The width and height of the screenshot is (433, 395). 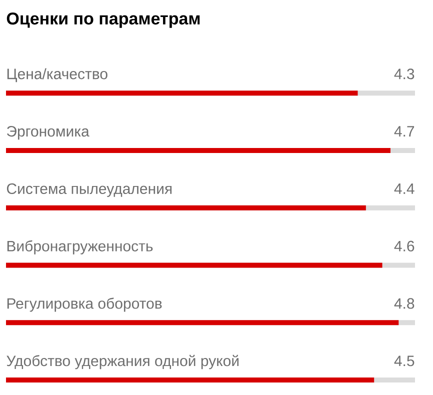 What do you see at coordinates (404, 189) in the screenshot?
I see `data-label: 4.4` at bounding box center [404, 189].